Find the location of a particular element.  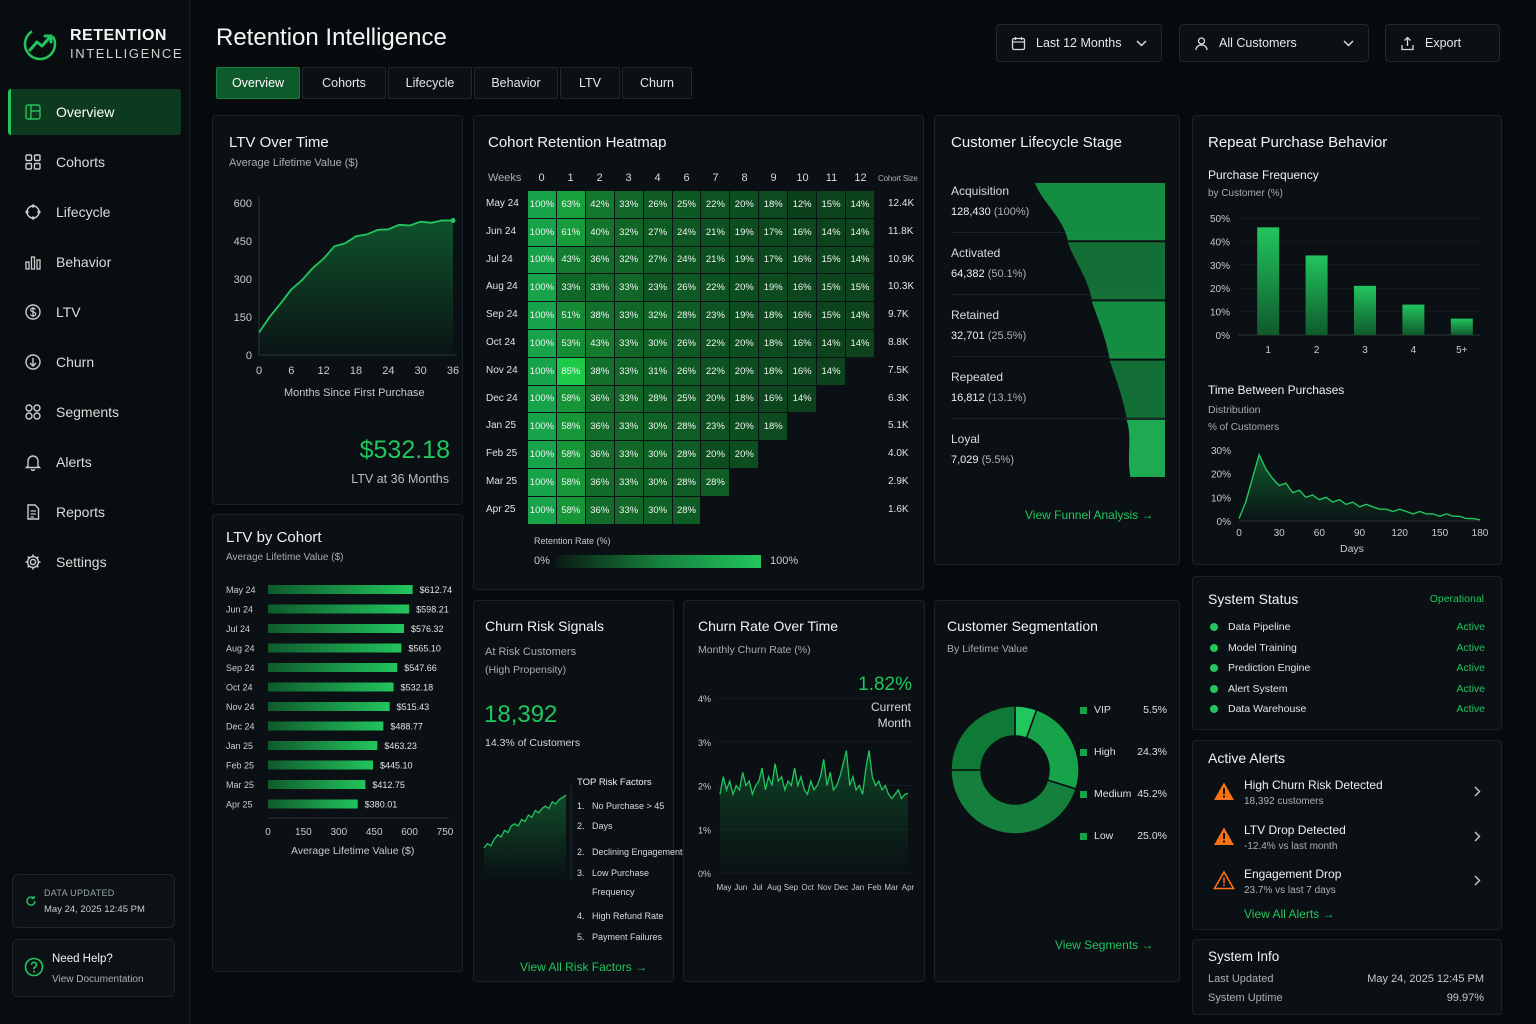

active-alerts-title: Active Alerts is located at coordinates (1247, 758).